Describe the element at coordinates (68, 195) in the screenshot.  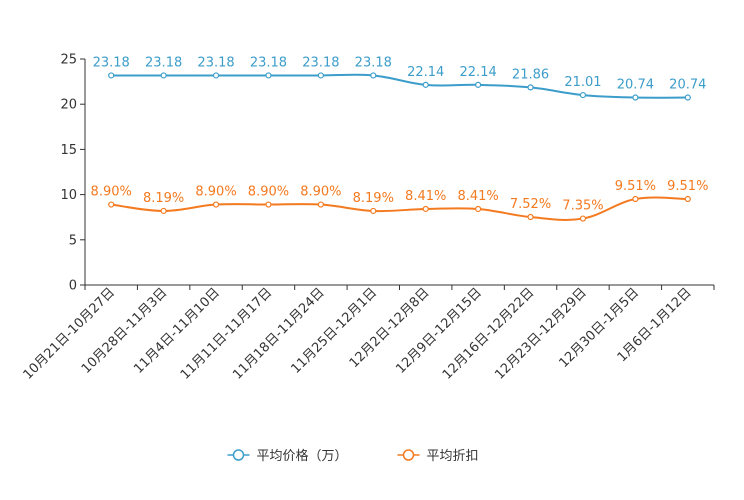
I see `y-tick-label: 10` at that location.